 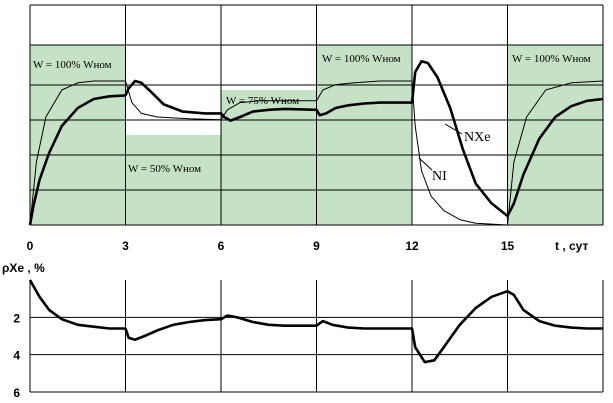 I want to click on series-NXe-pointer, so click(x=453, y=129).